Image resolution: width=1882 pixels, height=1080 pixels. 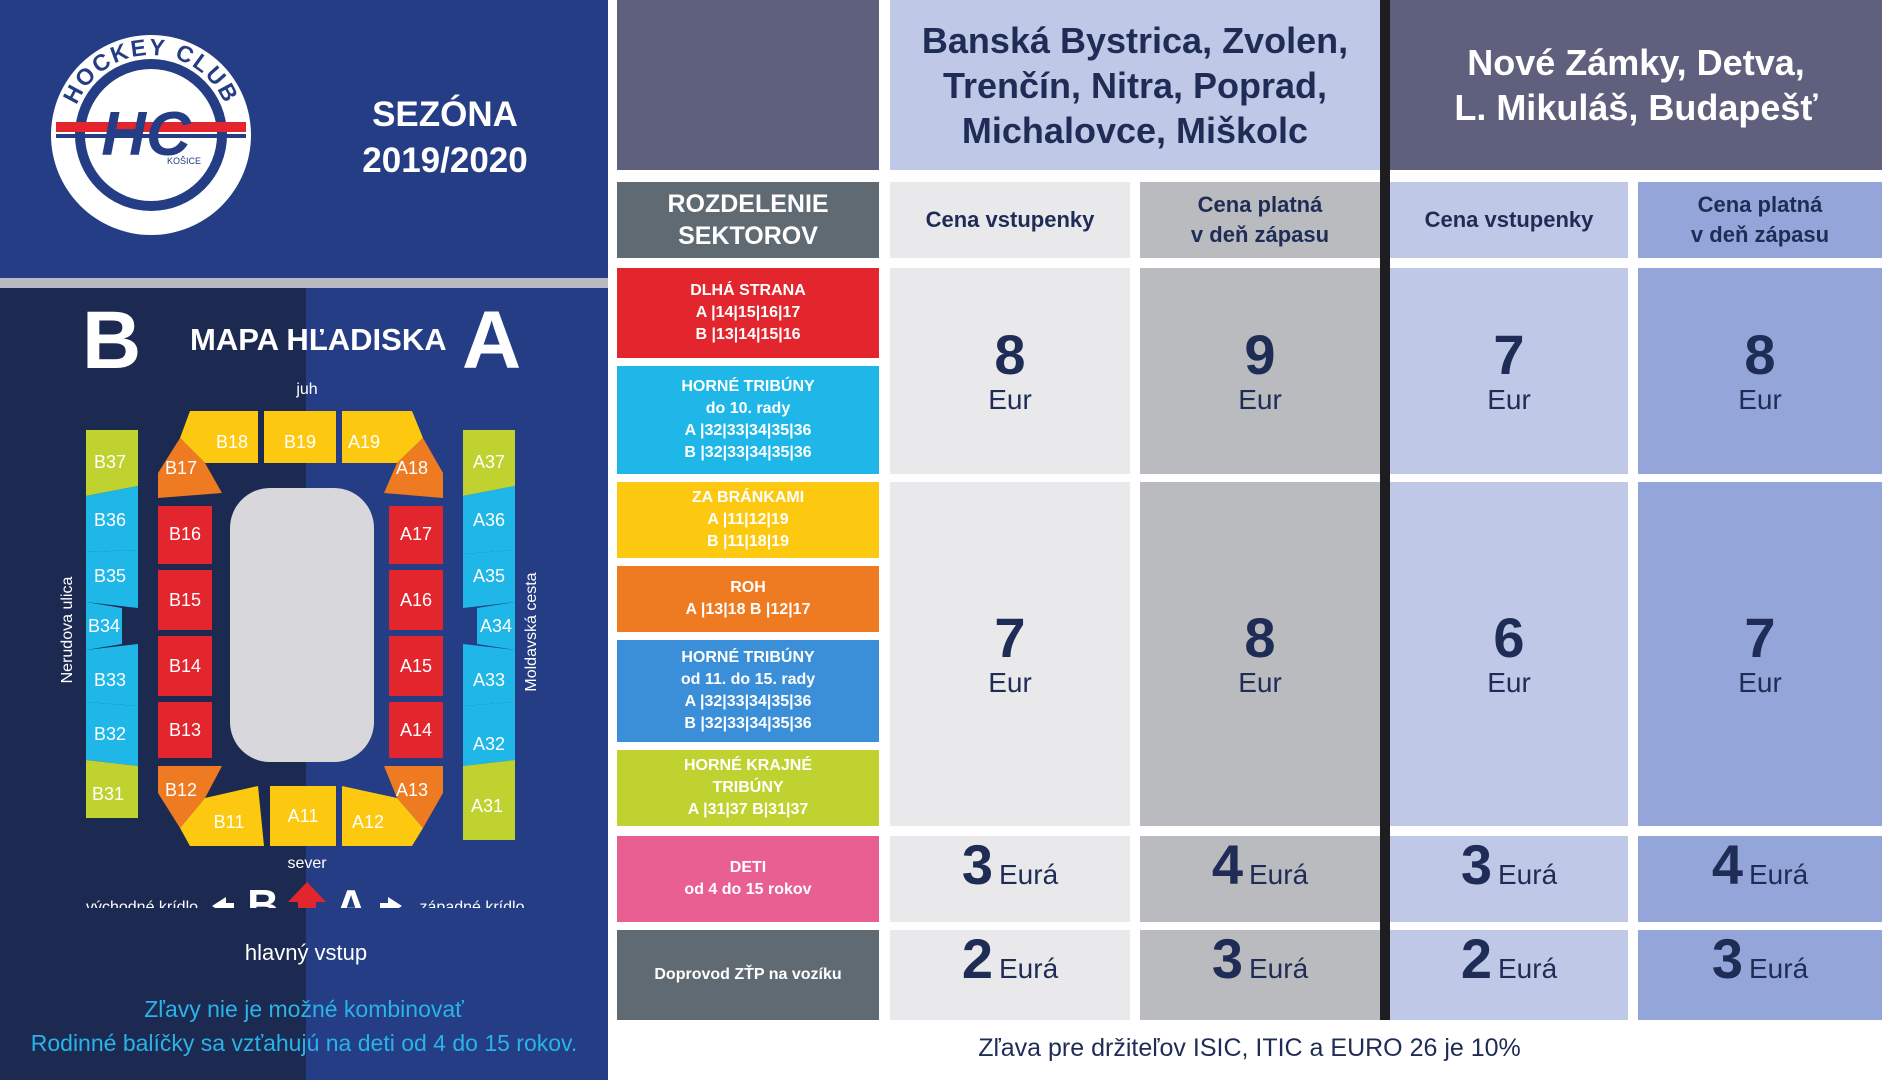 What do you see at coordinates (185, 666) in the screenshot?
I see `sector-b14` at bounding box center [185, 666].